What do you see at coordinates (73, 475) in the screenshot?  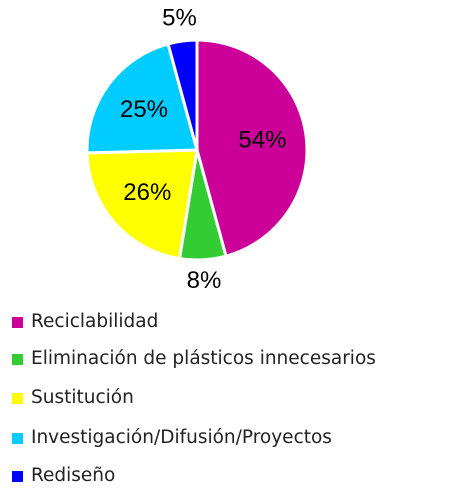 I see `legend-label: Rediseño` at bounding box center [73, 475].